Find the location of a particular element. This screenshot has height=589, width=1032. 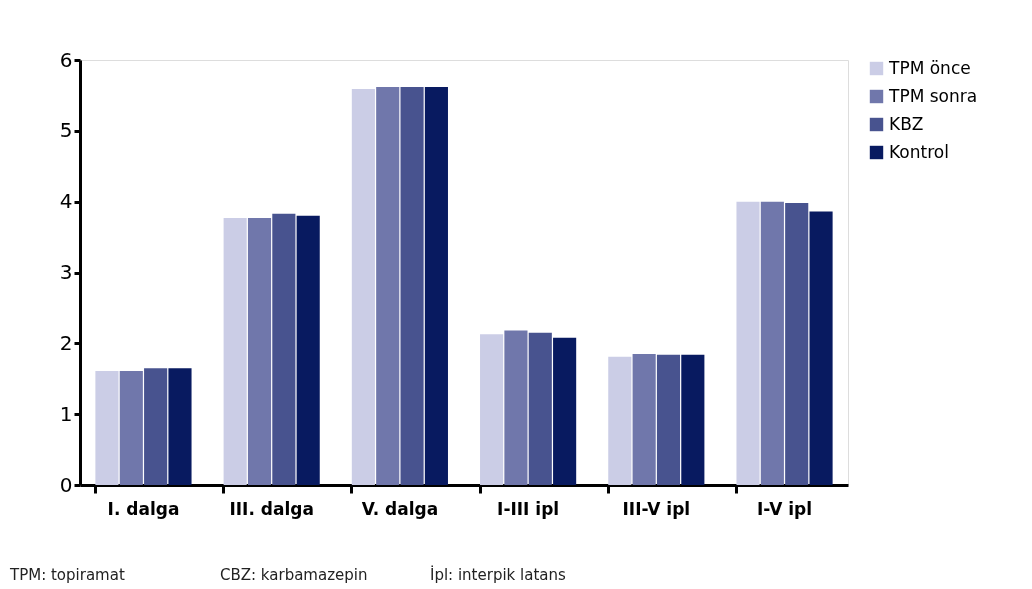

legend-label: Kontrol is located at coordinates (919, 151).